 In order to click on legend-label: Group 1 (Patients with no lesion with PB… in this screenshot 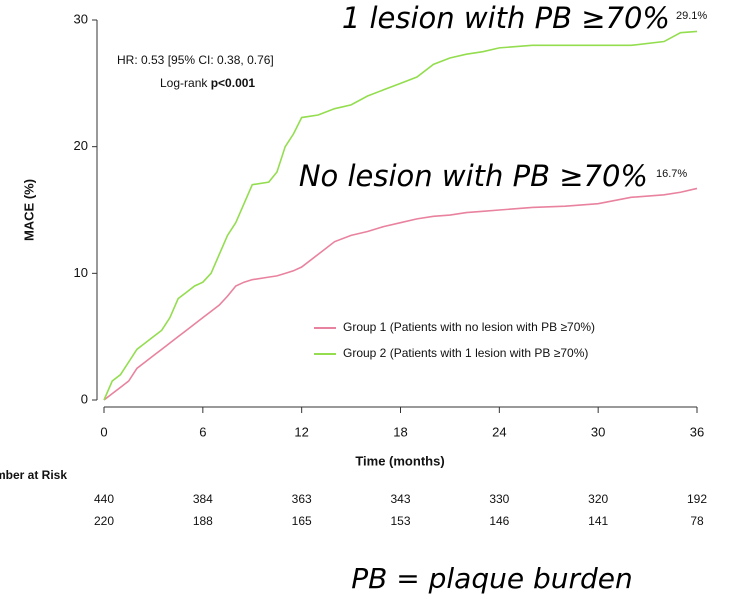, I will do `click(469, 327)`.